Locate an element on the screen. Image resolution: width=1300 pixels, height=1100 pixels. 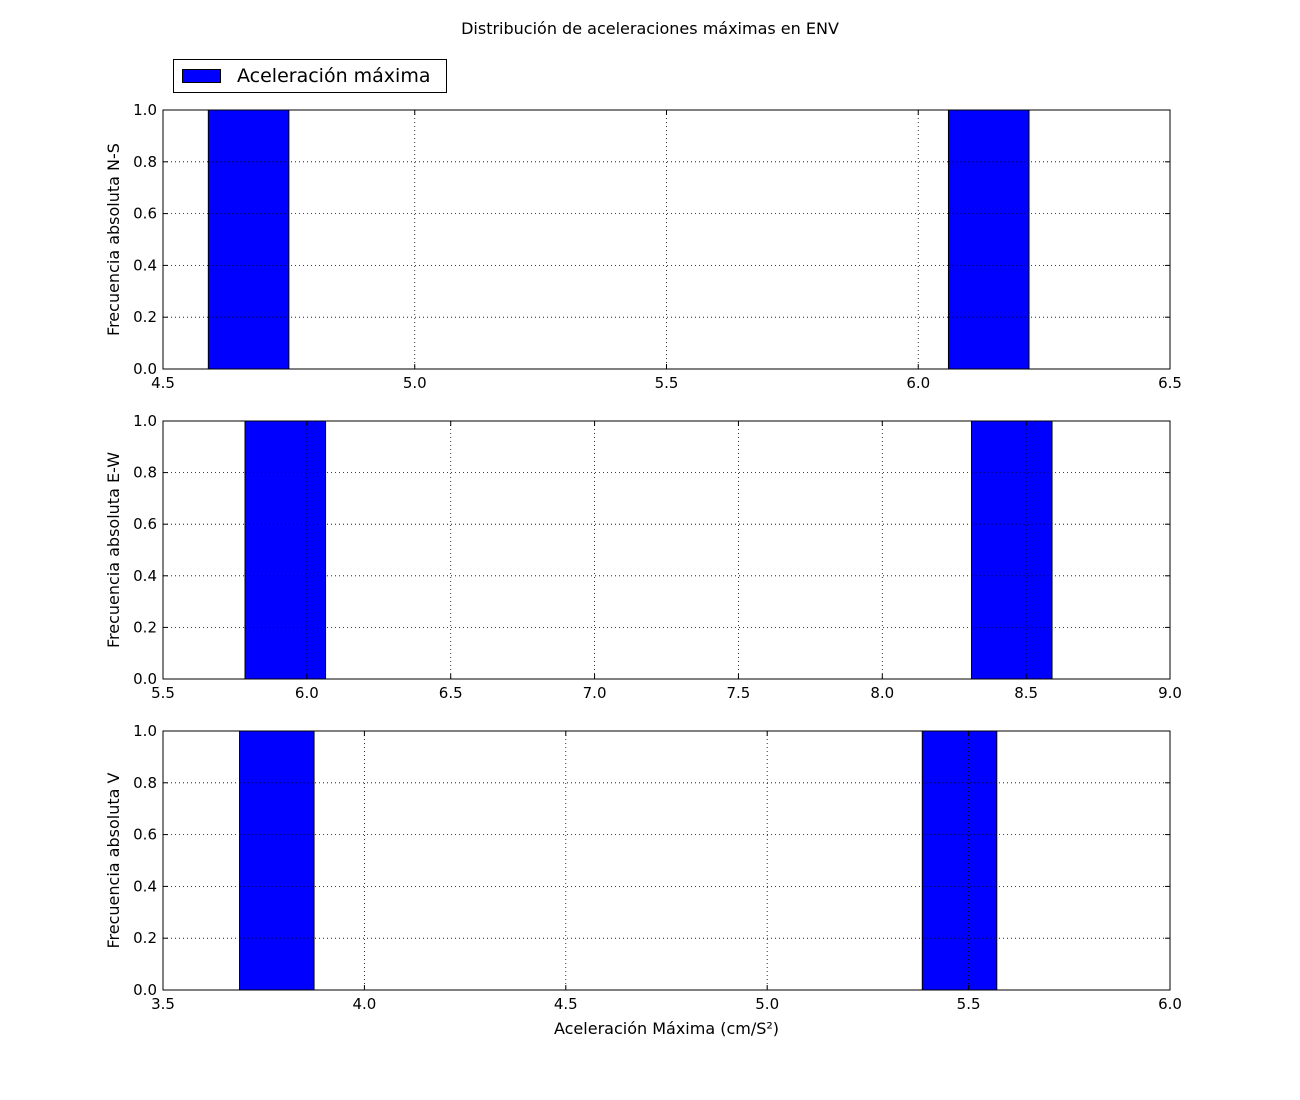
y-axis-label: Frecuencia absoluta N-S is located at coordinates (113, 239).